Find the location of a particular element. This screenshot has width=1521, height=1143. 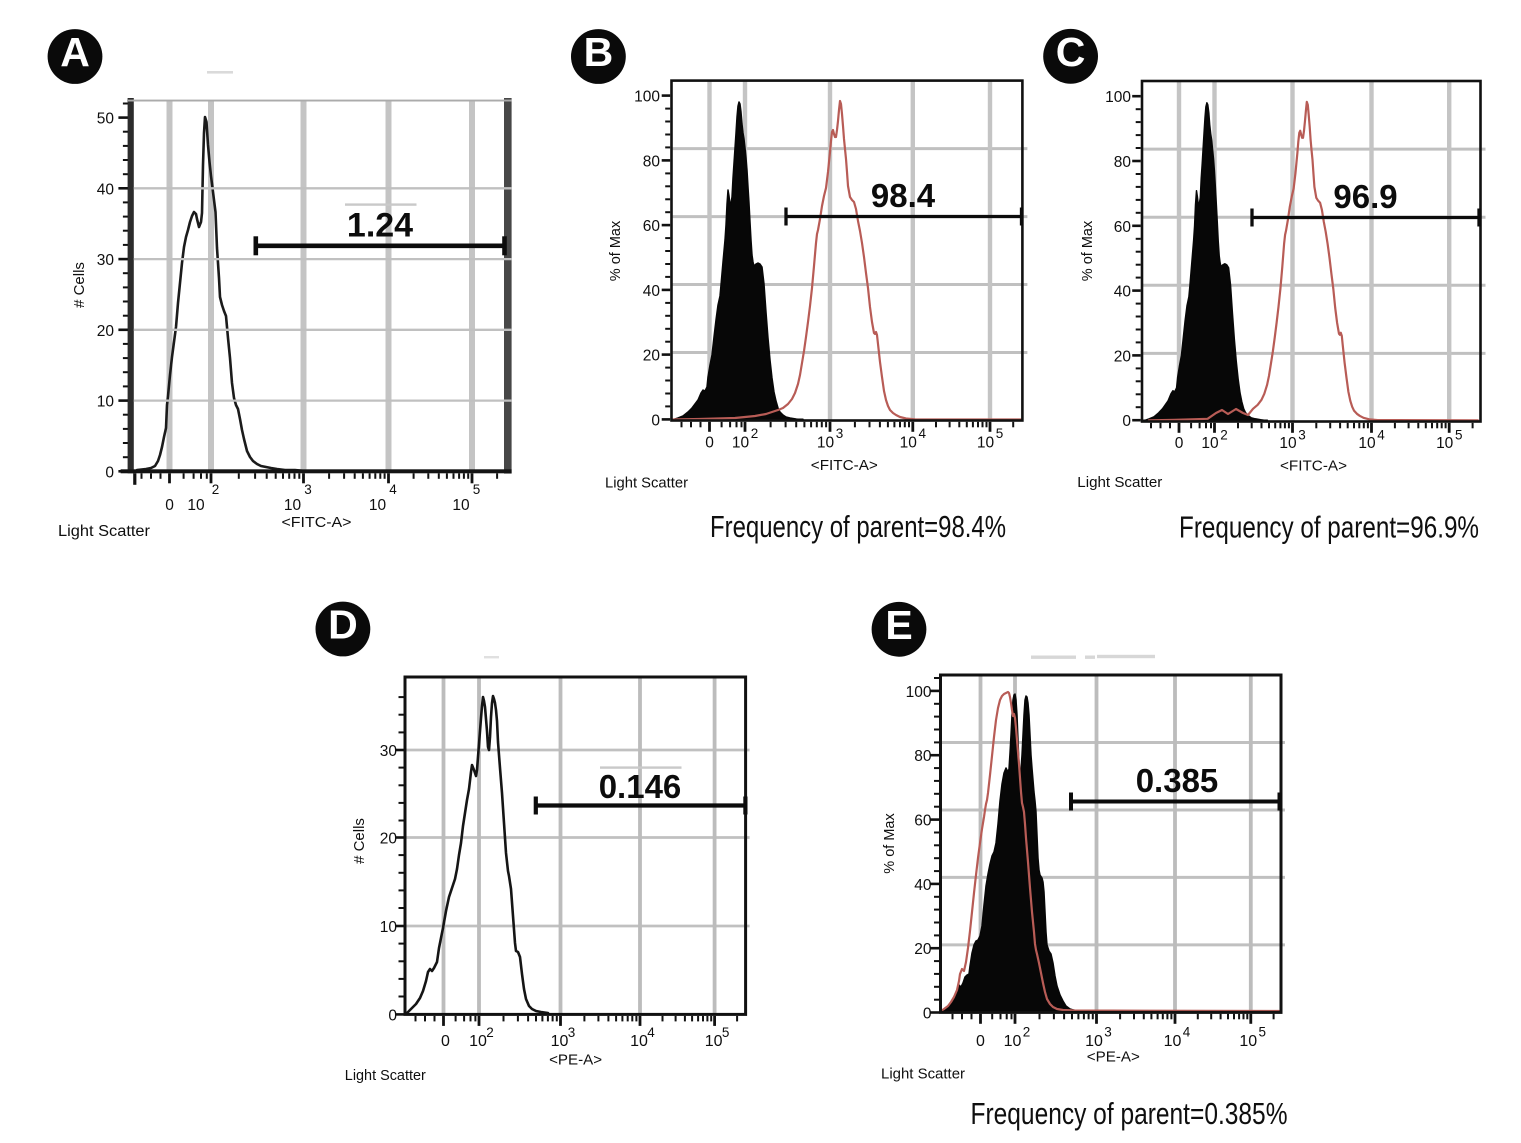

svg-text: Frequency of parent=96.9% is located at coordinates (1329, 527).